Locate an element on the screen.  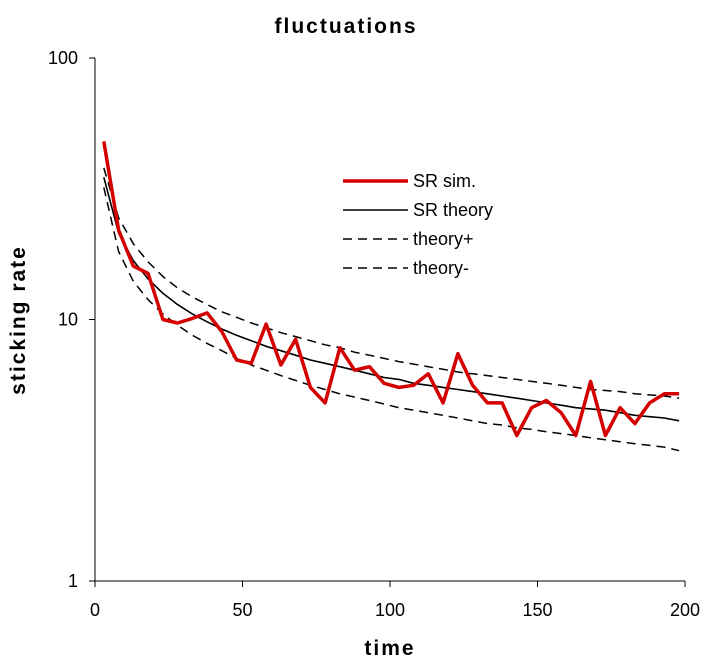
y-tick-label: 100 is located at coordinates (63, 58).